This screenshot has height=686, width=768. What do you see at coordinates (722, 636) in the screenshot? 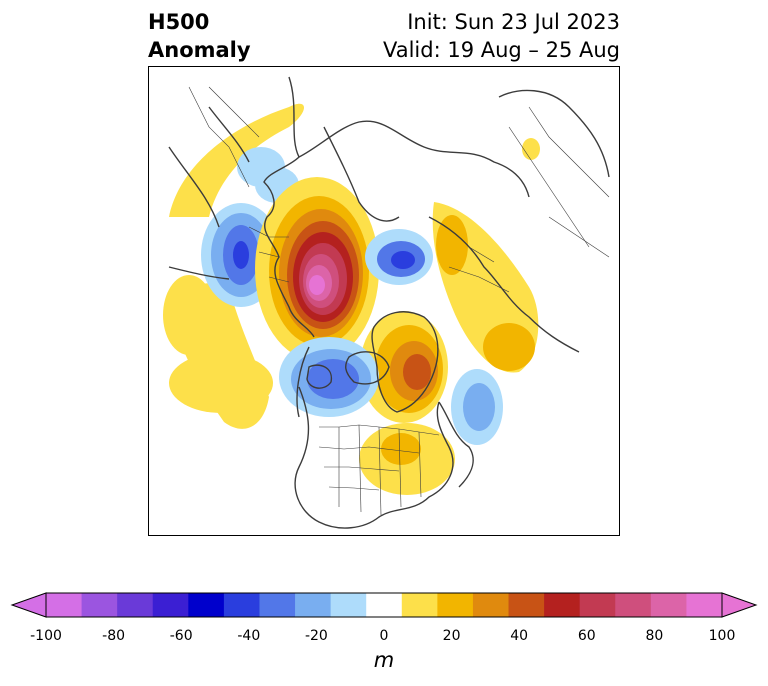
I see `colorbar-tick-label: 100` at bounding box center [722, 636].